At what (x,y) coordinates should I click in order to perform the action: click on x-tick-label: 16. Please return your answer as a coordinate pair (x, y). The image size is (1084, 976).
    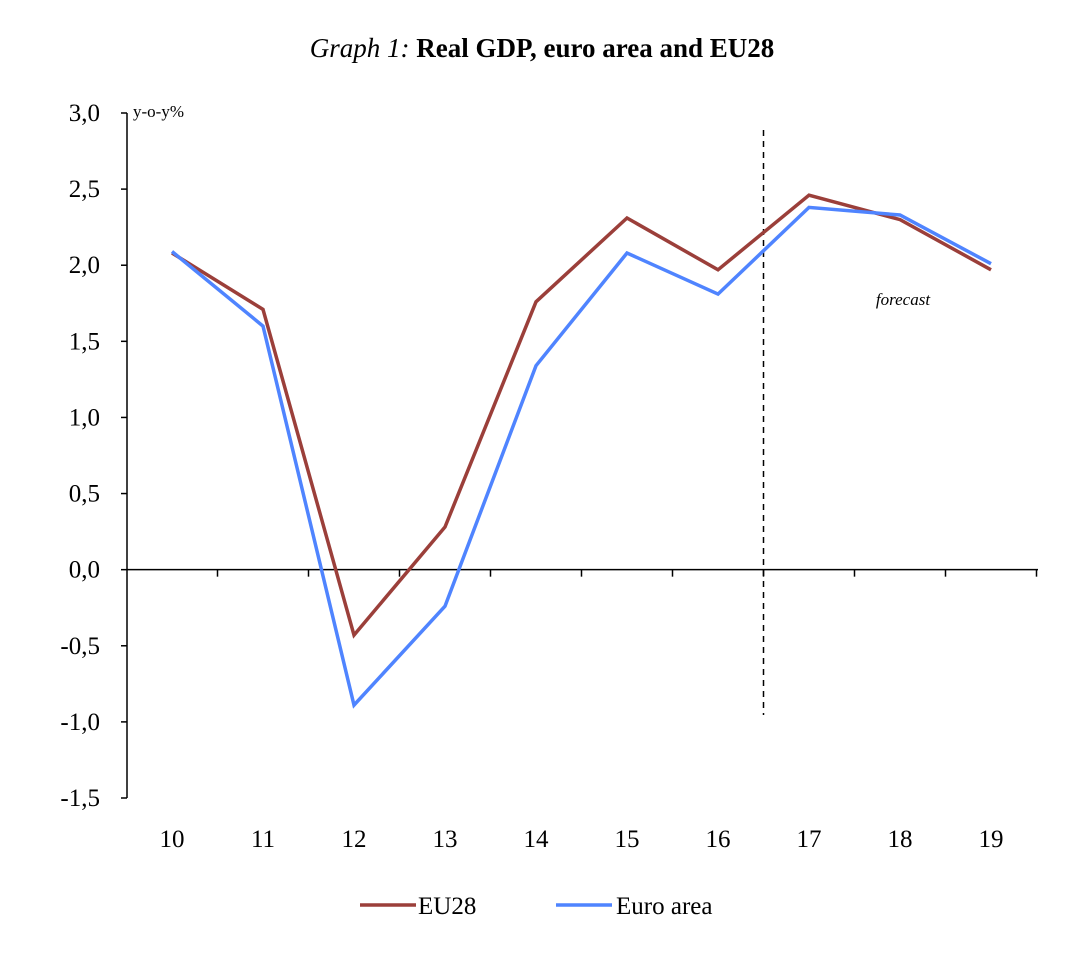
    Looking at the image, I should click on (718, 839).